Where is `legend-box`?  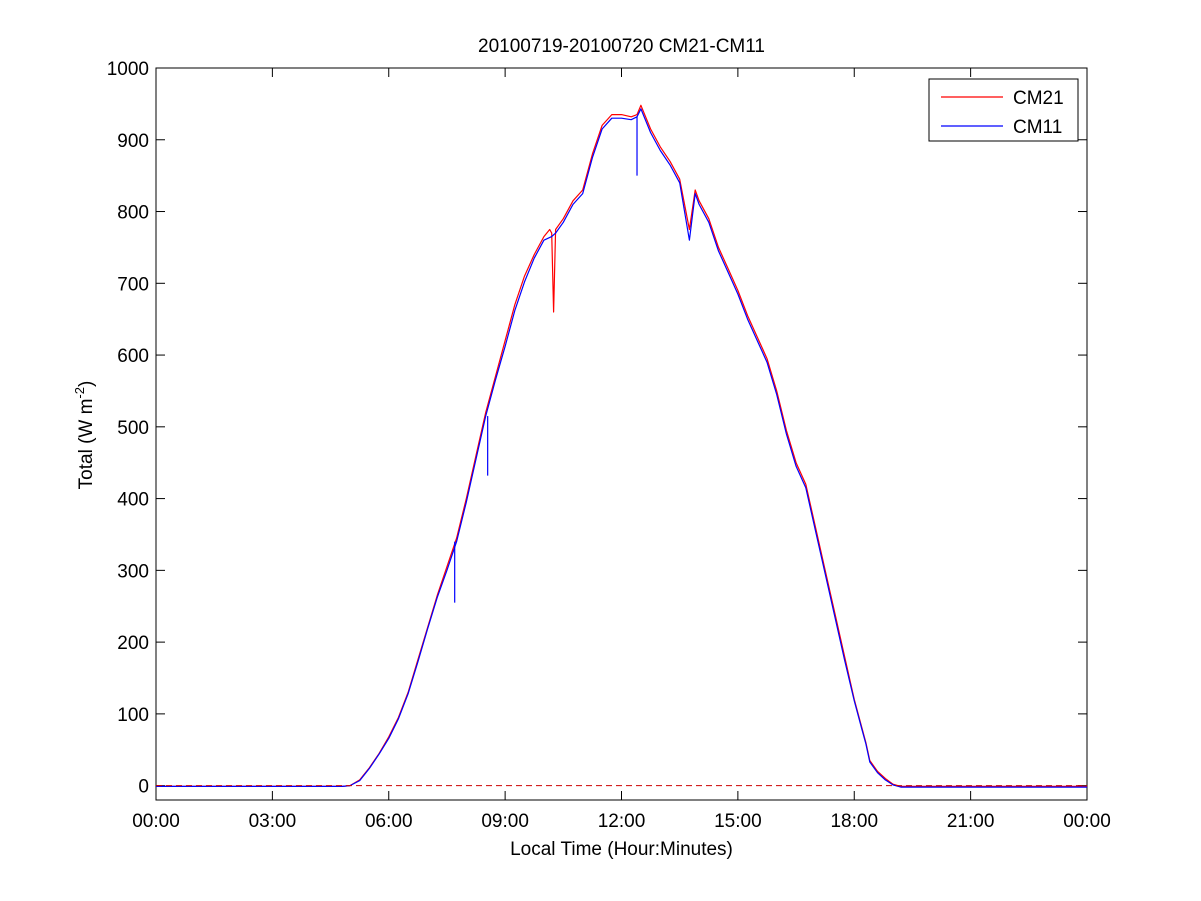
legend-box is located at coordinates (1003, 110).